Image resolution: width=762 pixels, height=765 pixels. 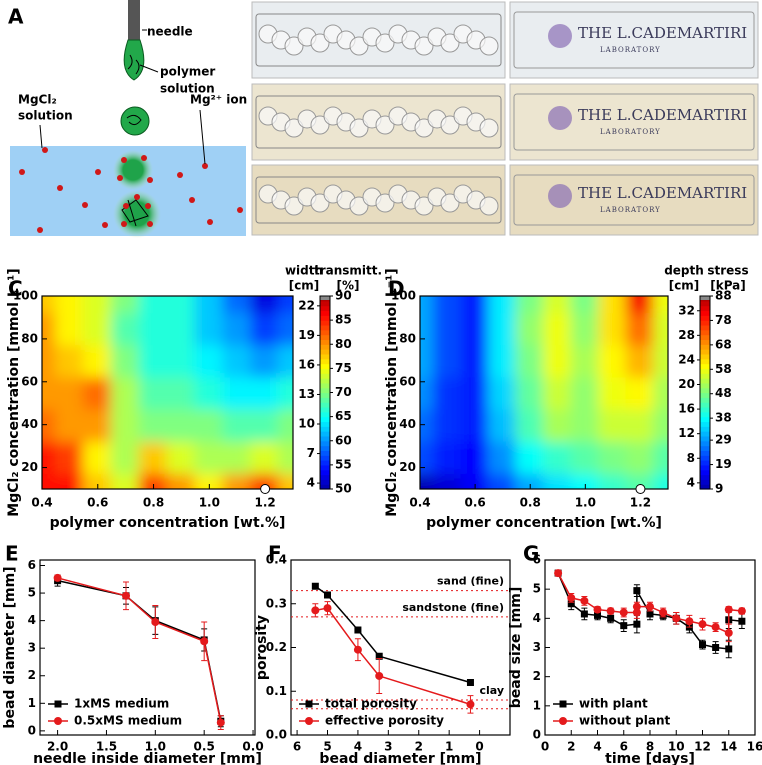 What do you see at coordinates (686, 359) in the screenshot?
I see `colorbar-tick-label: 24` at bounding box center [686, 359].